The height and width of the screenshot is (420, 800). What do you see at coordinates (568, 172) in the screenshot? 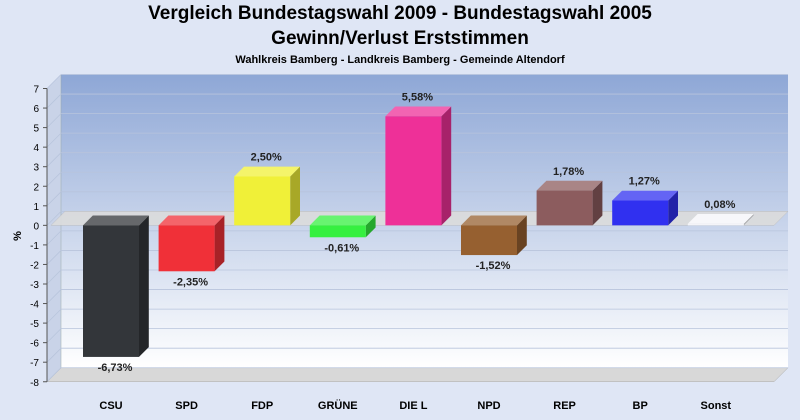
I see `data-label: 1,78%` at bounding box center [568, 172].